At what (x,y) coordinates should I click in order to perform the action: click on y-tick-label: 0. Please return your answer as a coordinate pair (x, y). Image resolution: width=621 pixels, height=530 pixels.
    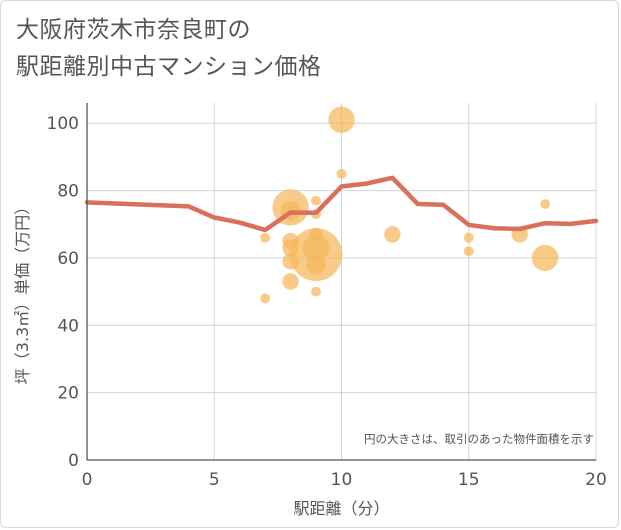
    Looking at the image, I should click on (73, 461).